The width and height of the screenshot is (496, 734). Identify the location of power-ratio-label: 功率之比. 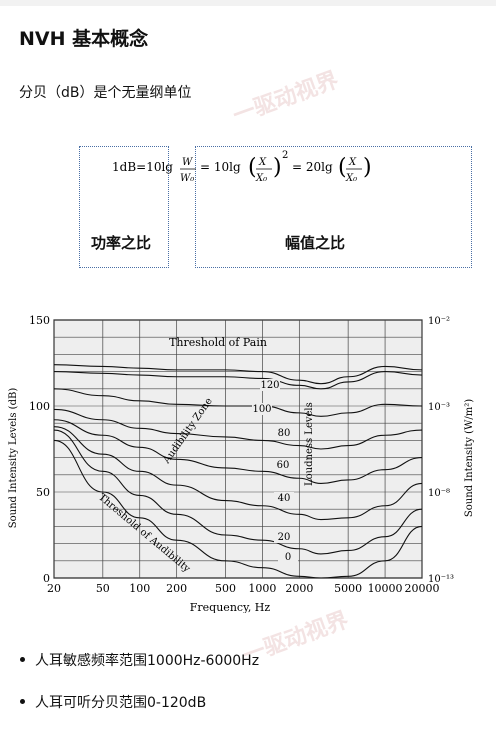
(121, 243).